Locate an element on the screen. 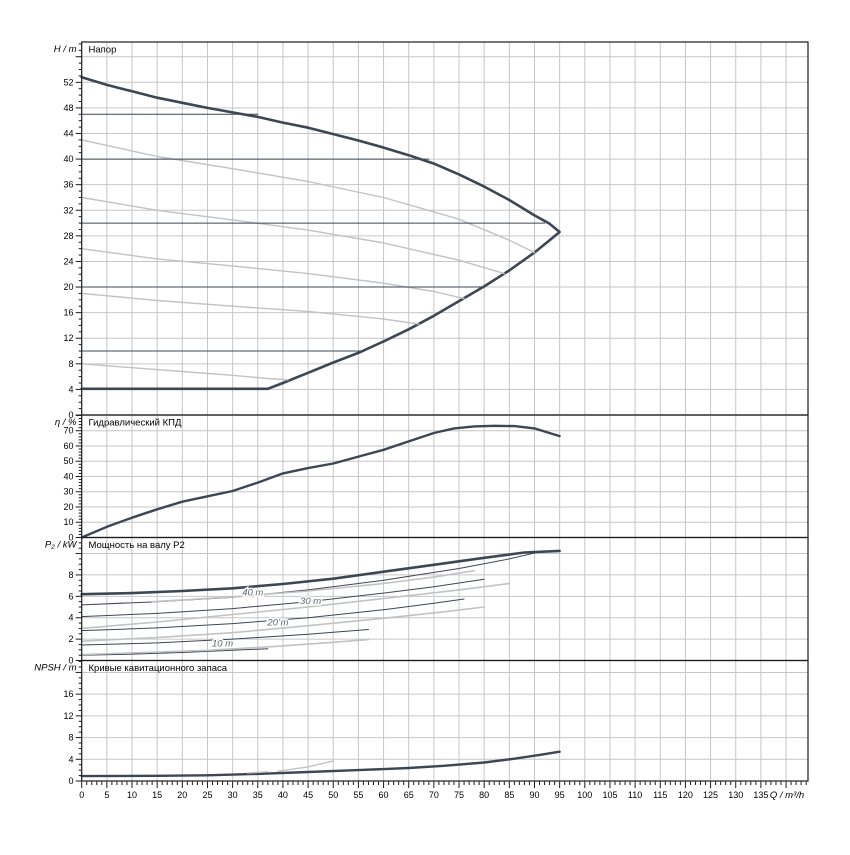 This screenshot has height=855, width=850. panel-title-head: Напор is located at coordinates (103, 50).